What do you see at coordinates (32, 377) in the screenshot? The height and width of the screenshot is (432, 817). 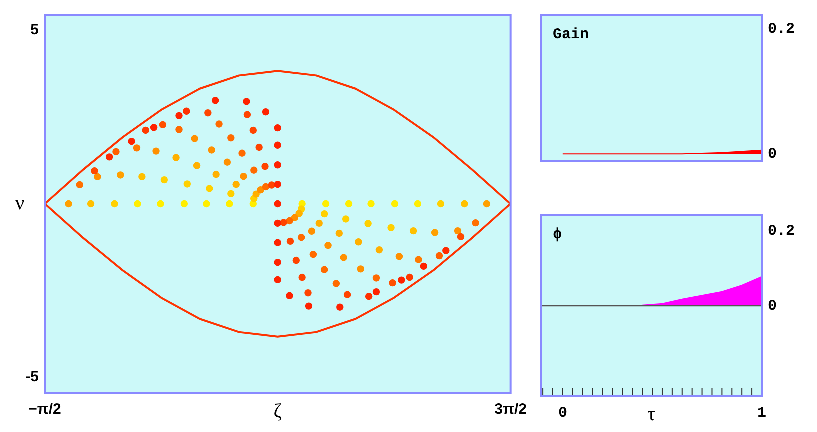 I see `y-tick-label: -5` at bounding box center [32, 377].